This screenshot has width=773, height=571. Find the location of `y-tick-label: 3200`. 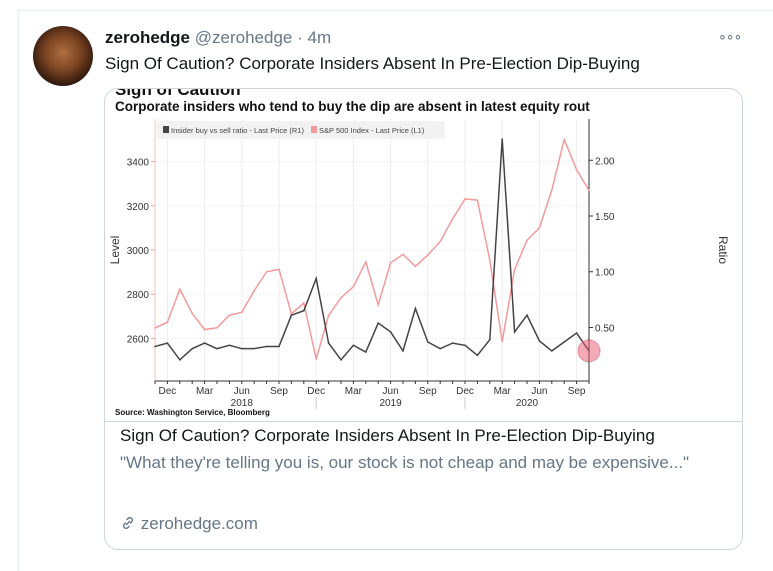

y-tick-label: 3200 is located at coordinates (138, 207).